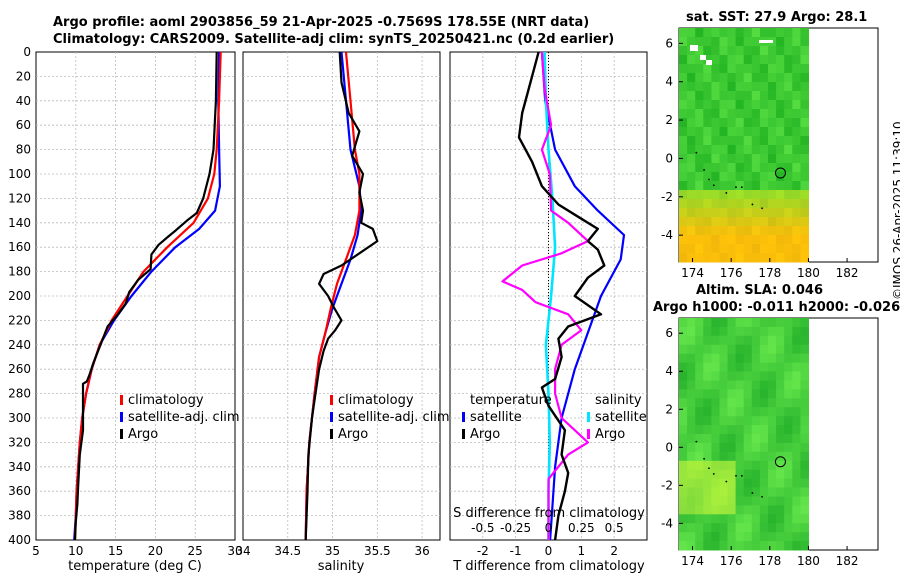 This screenshot has width=900, height=580. Describe the element at coordinates (377, 551) in the screenshot. I see `xtick-label-salinity-3: 35.5` at that location.